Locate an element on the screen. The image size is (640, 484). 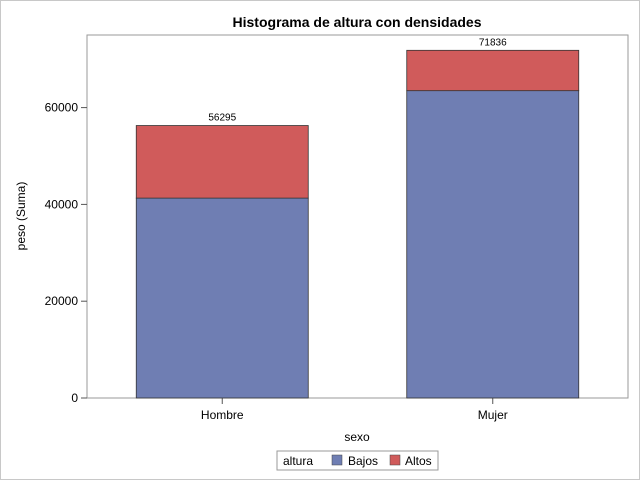
bar-total-label: 71836 is located at coordinates (493, 42).